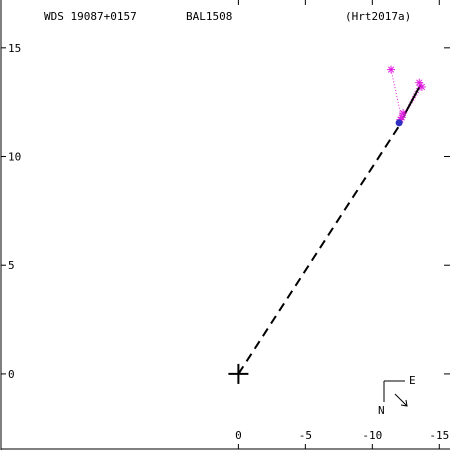 The image size is (450, 450). Describe the element at coordinates (11, 265) in the screenshot. I see `y-tick-label: 5` at that location.